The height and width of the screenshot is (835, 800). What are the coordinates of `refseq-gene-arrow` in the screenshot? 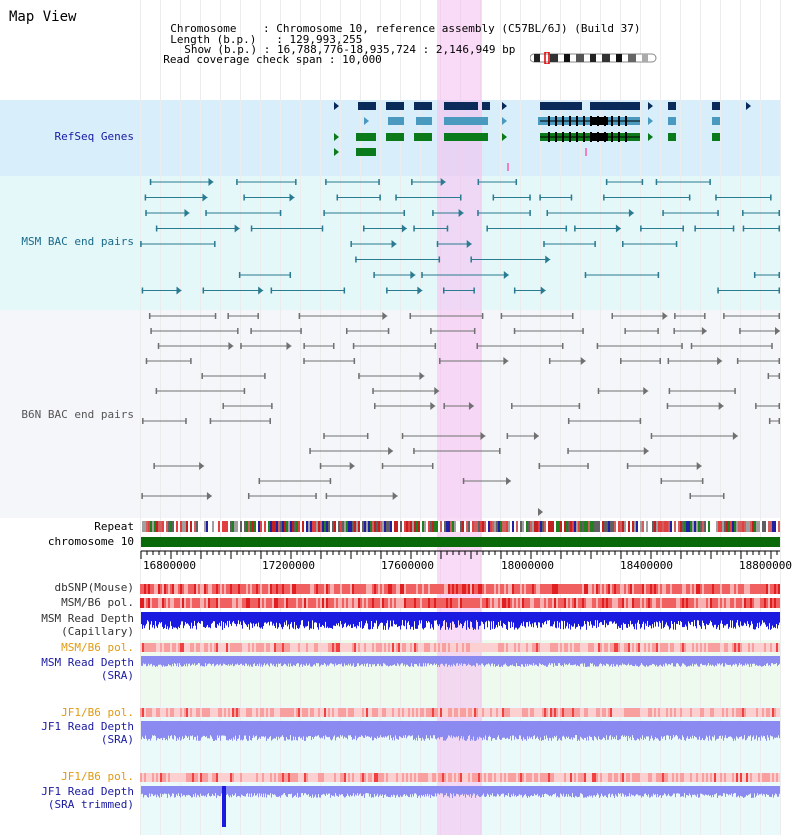 It's located at (336, 152).